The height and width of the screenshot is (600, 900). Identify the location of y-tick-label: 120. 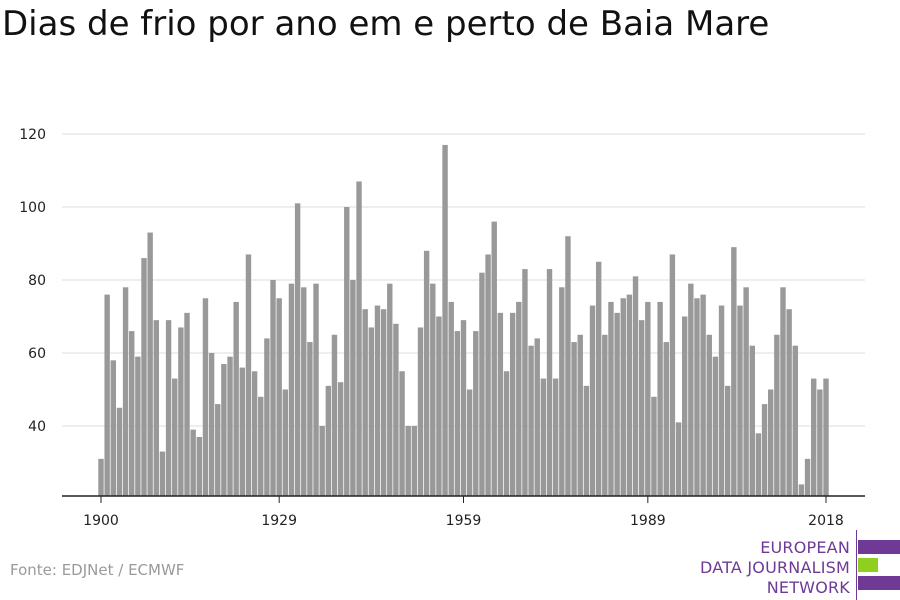
(32, 135).